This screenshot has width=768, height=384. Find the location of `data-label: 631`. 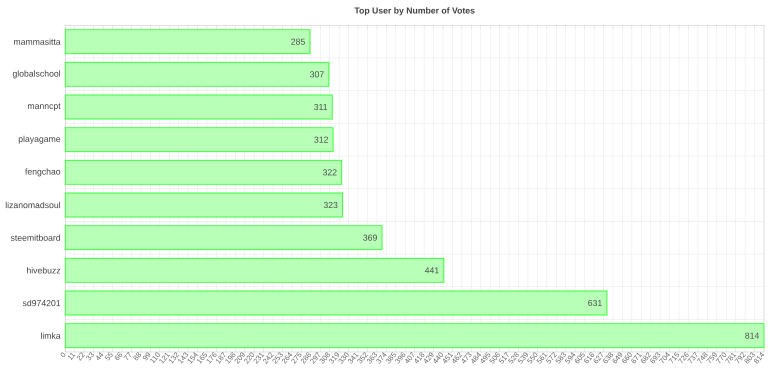

data-label: 631 is located at coordinates (595, 303).